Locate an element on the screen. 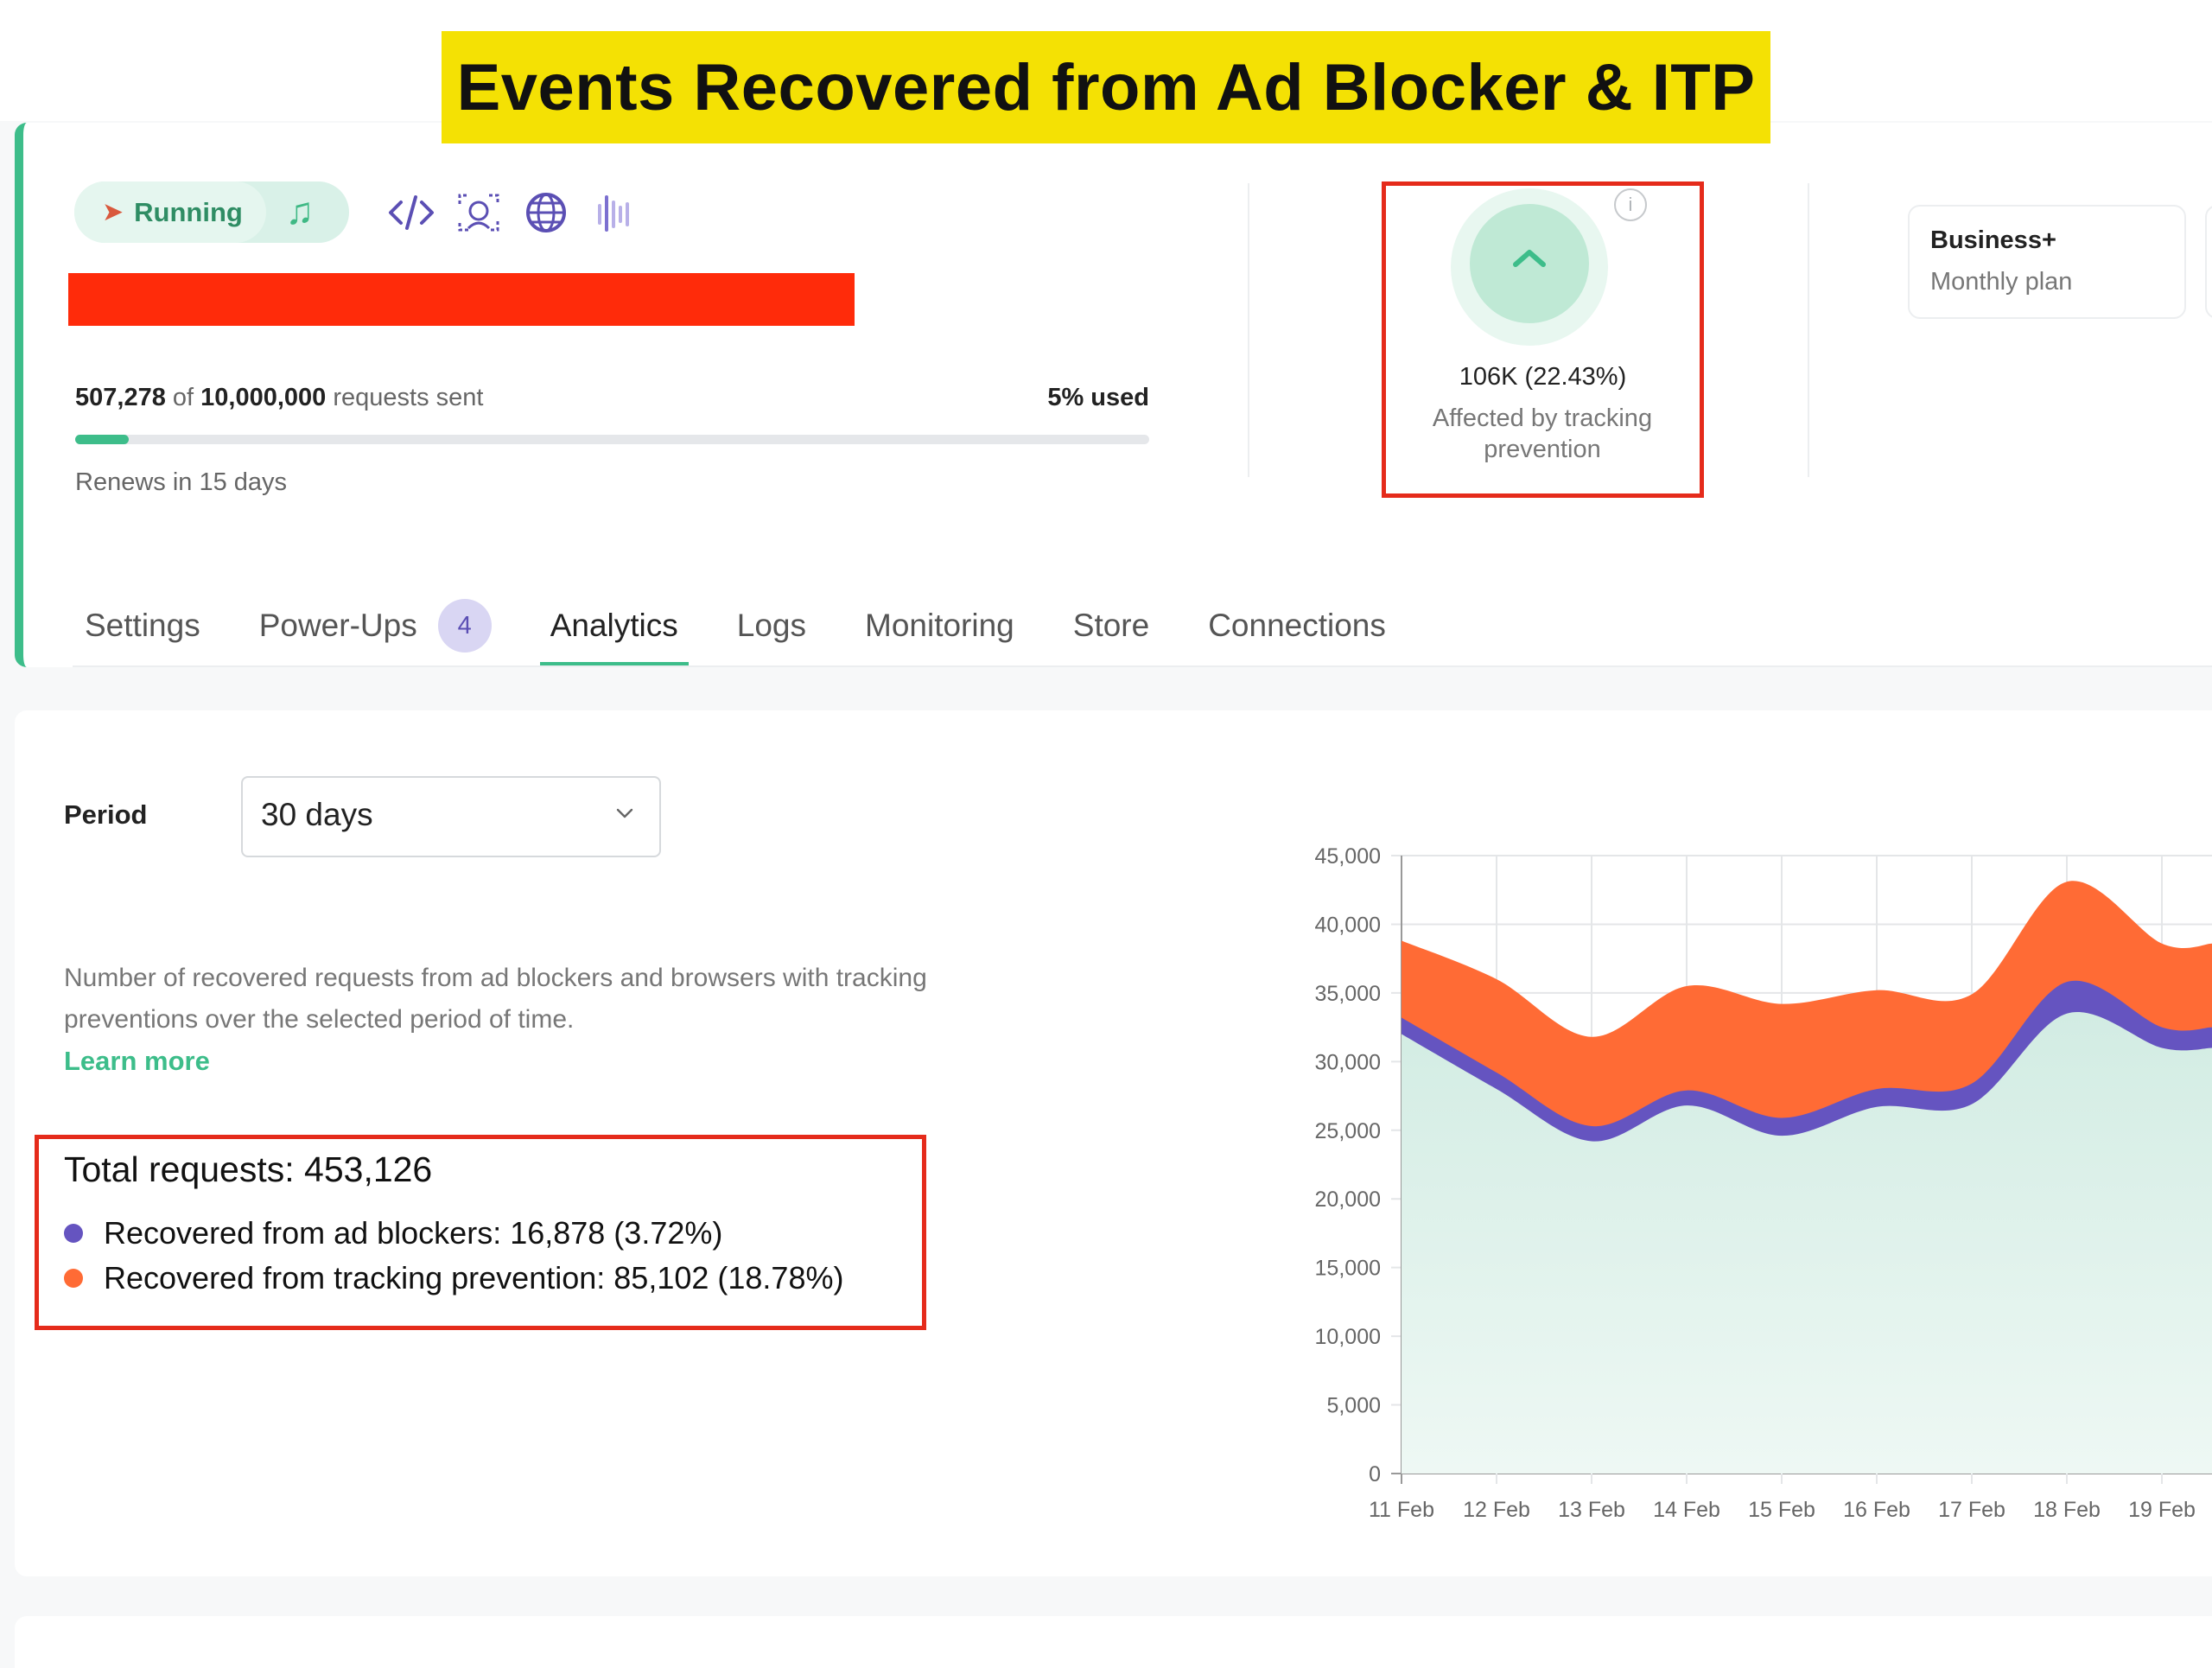 The image size is (2212, 1668). status-running: ➤ Running is located at coordinates (170, 212).